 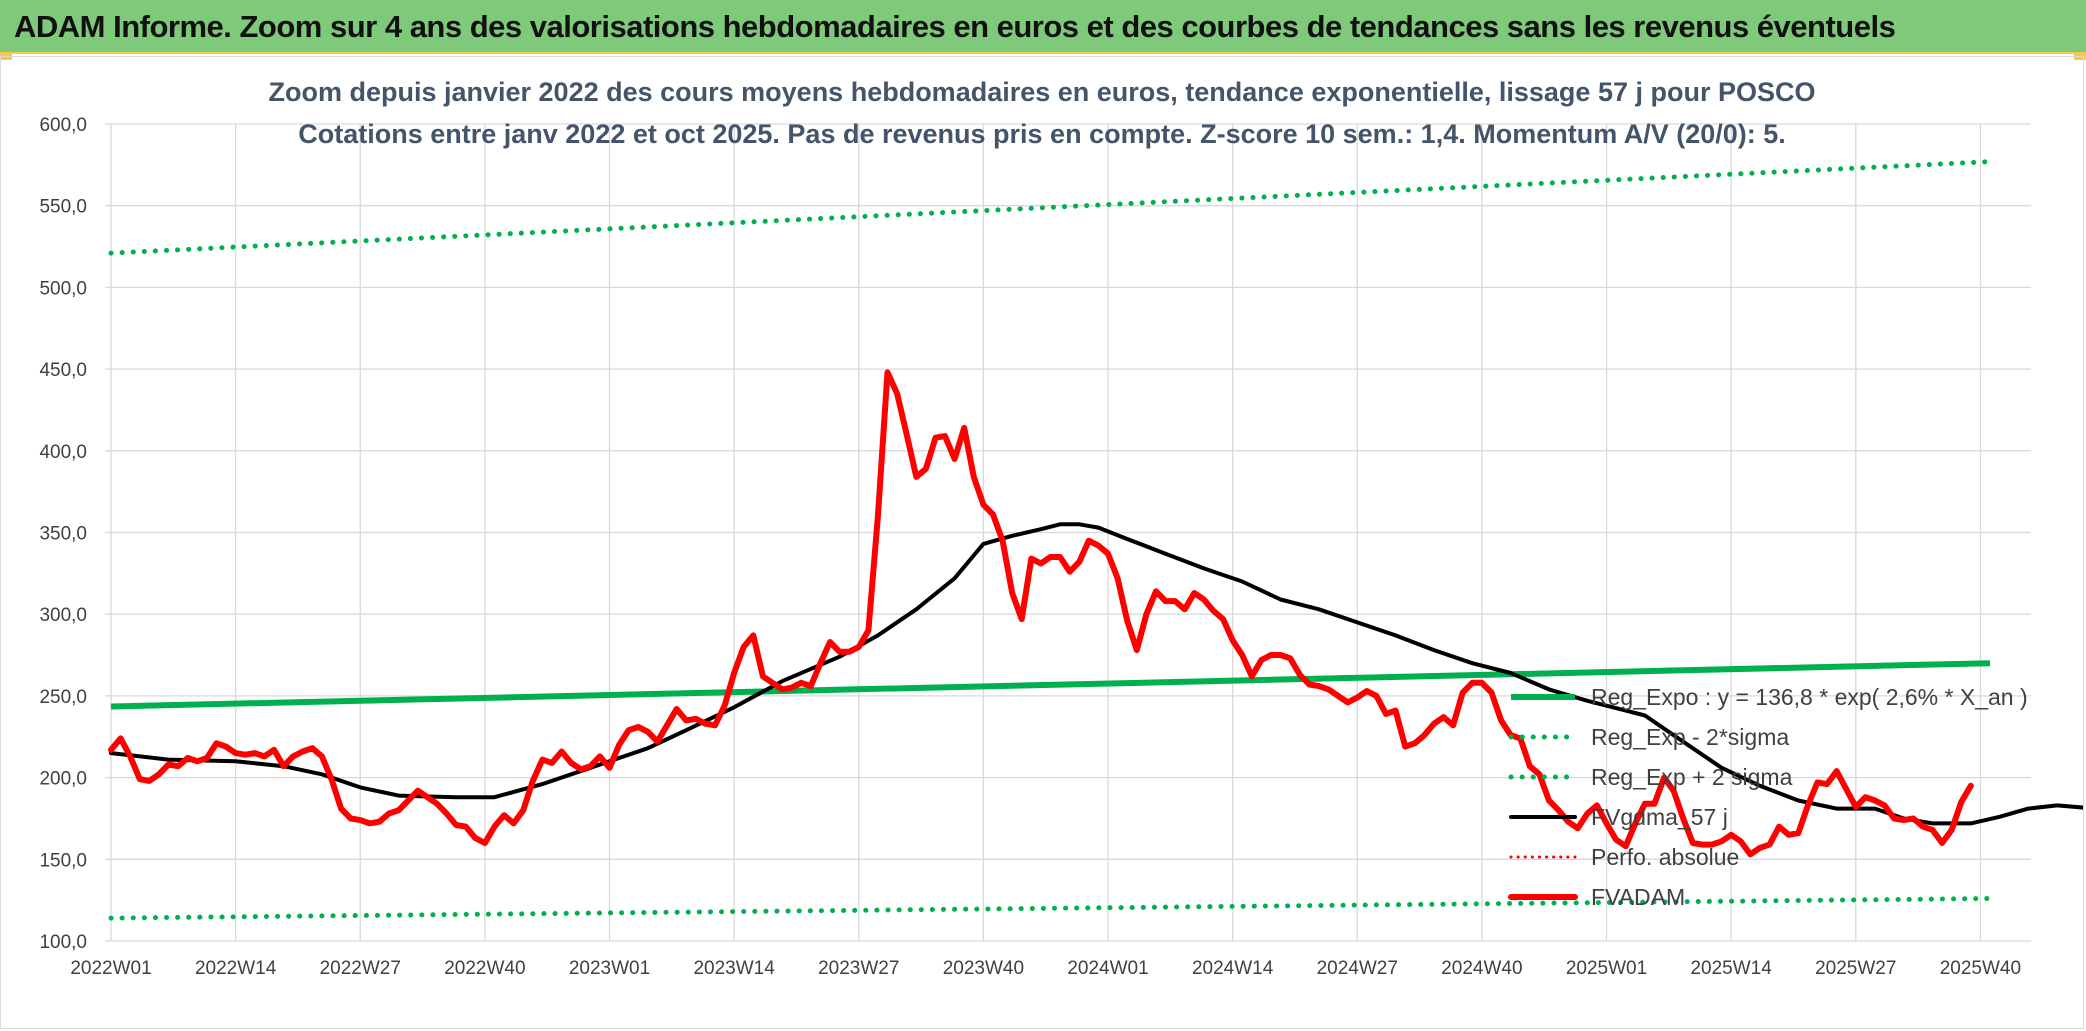 I want to click on y-tick-label: 400,0, so click(x=63, y=452).